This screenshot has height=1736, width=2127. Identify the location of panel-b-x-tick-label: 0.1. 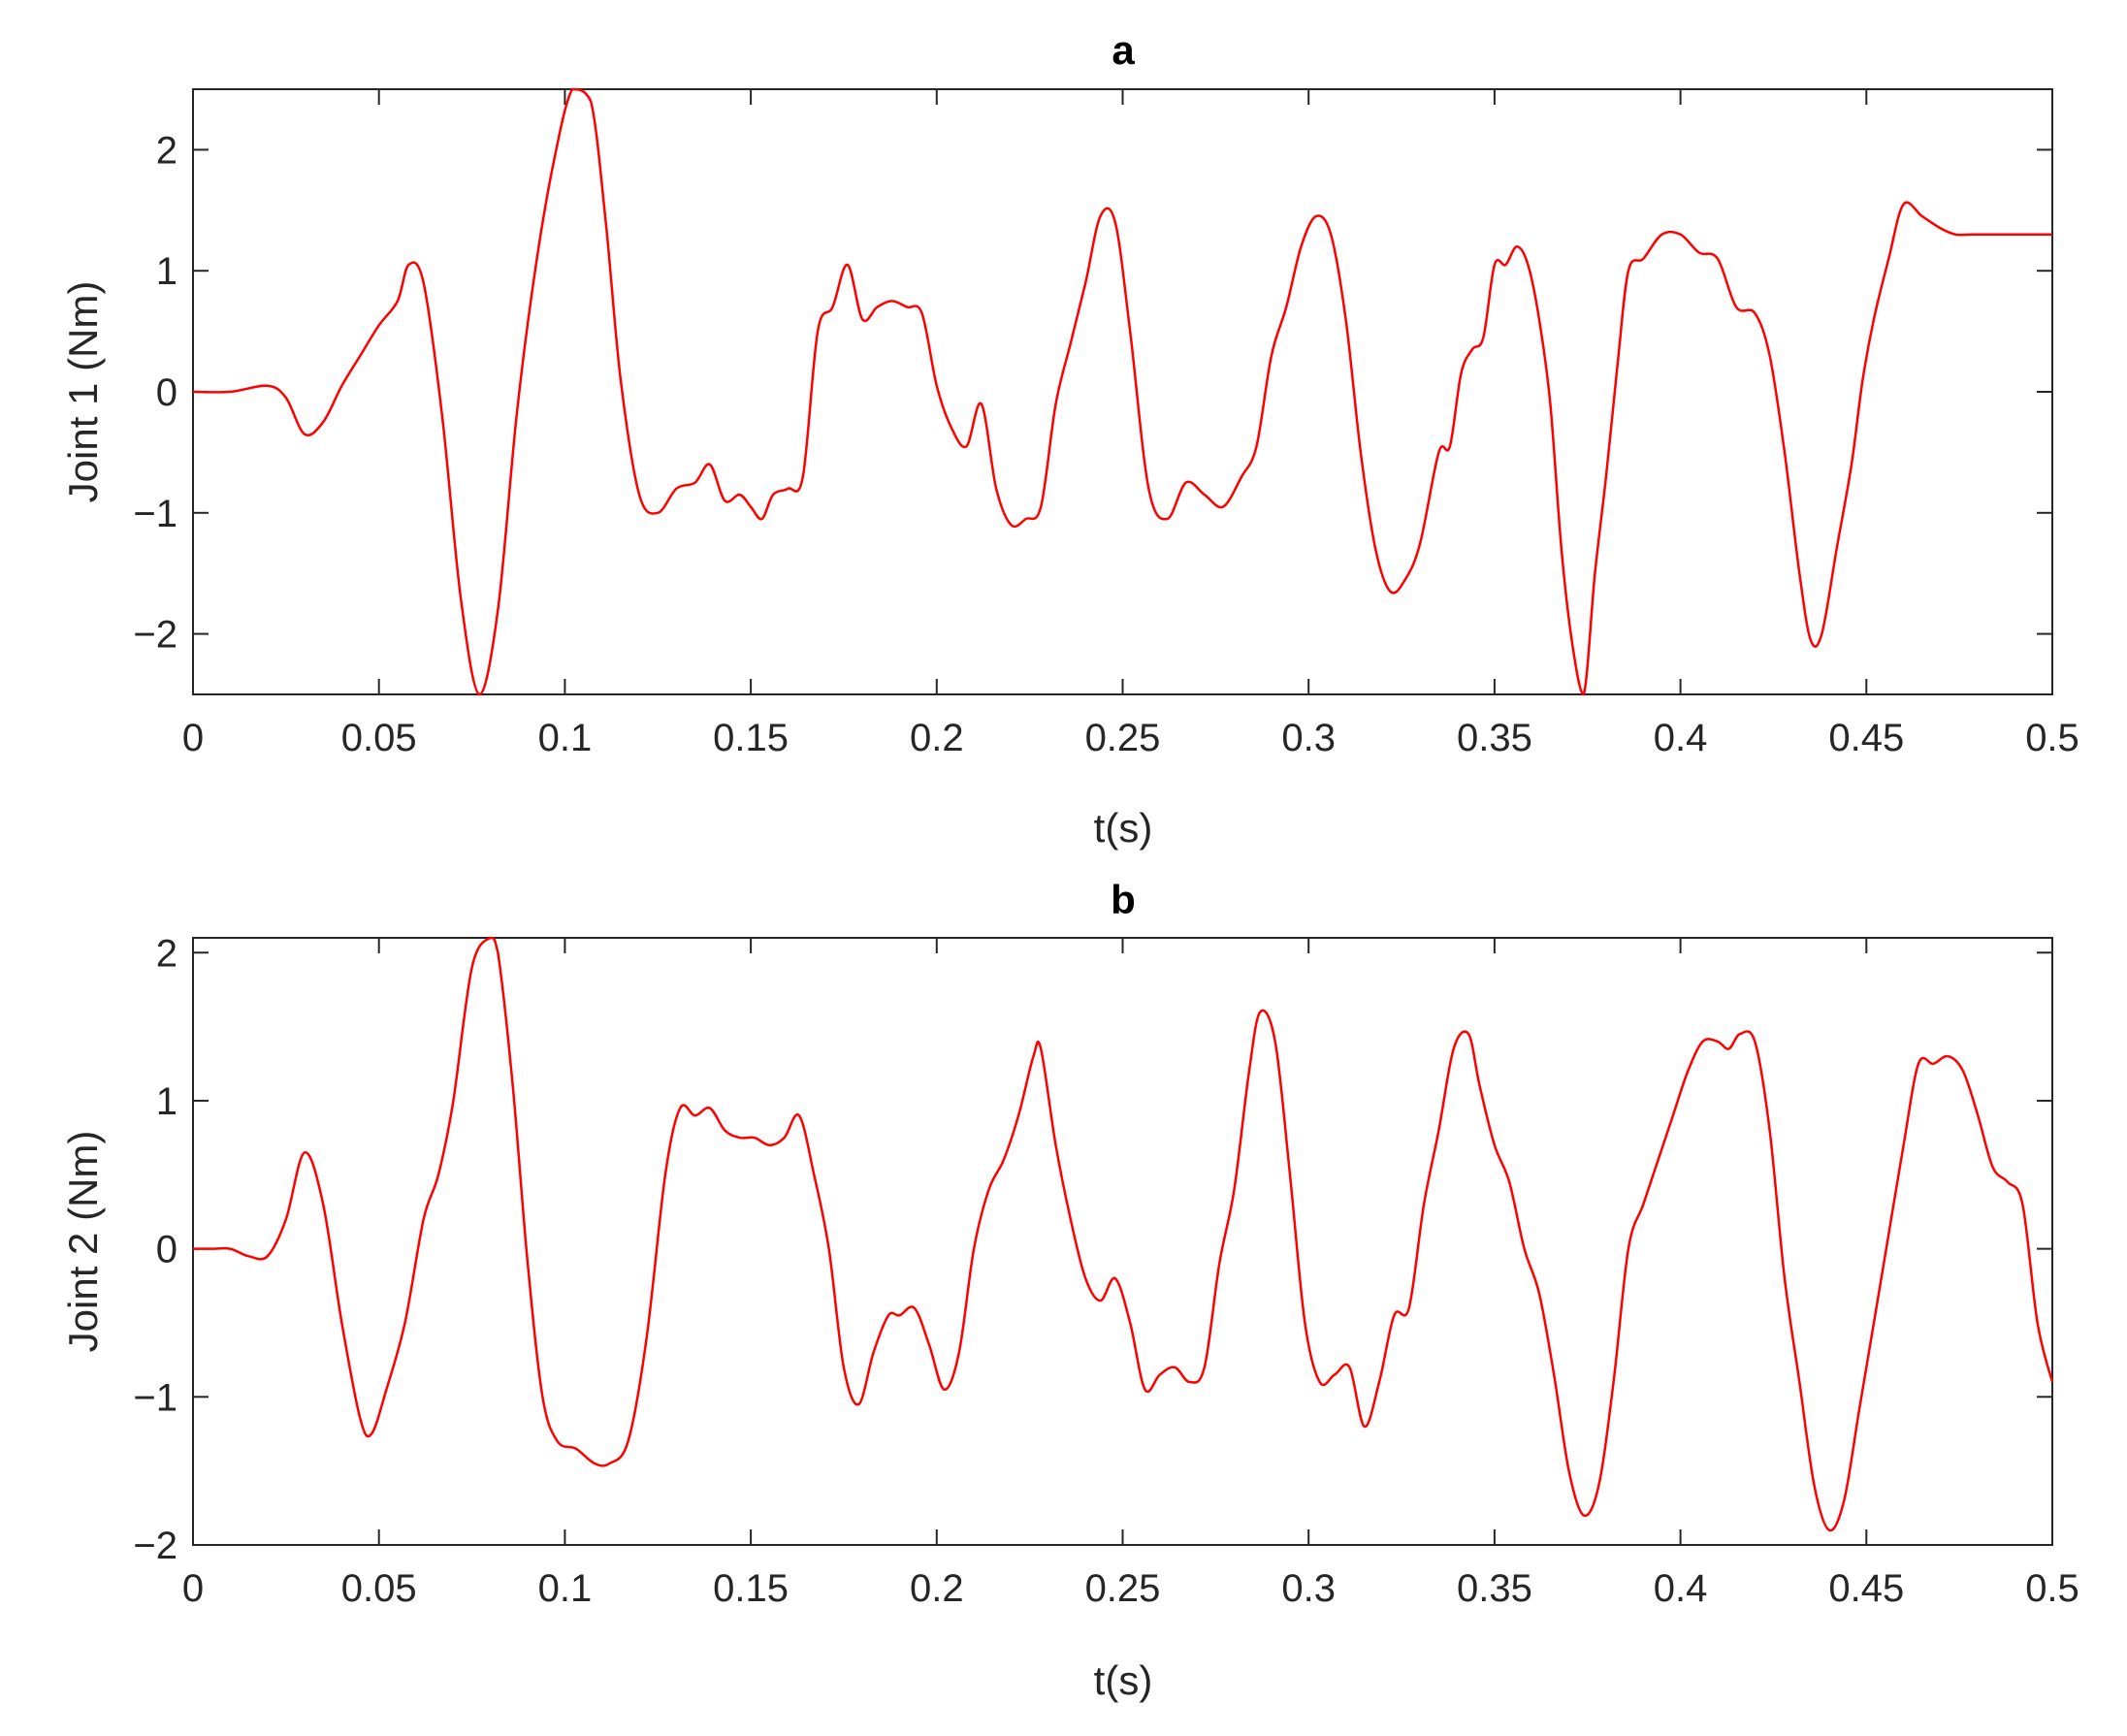
(565, 1588).